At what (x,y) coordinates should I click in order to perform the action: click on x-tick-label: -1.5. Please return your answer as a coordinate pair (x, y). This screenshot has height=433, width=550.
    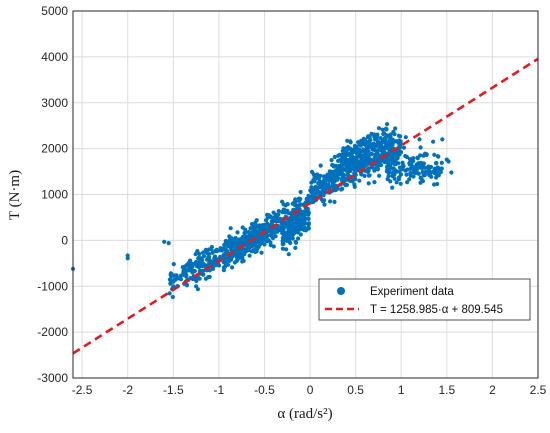
    Looking at the image, I should click on (173, 390).